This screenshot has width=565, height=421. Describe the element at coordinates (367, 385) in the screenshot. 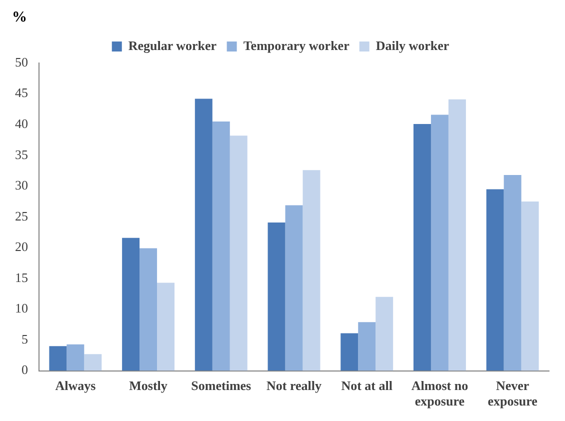

I see `x-tick-label: Not at all` at that location.